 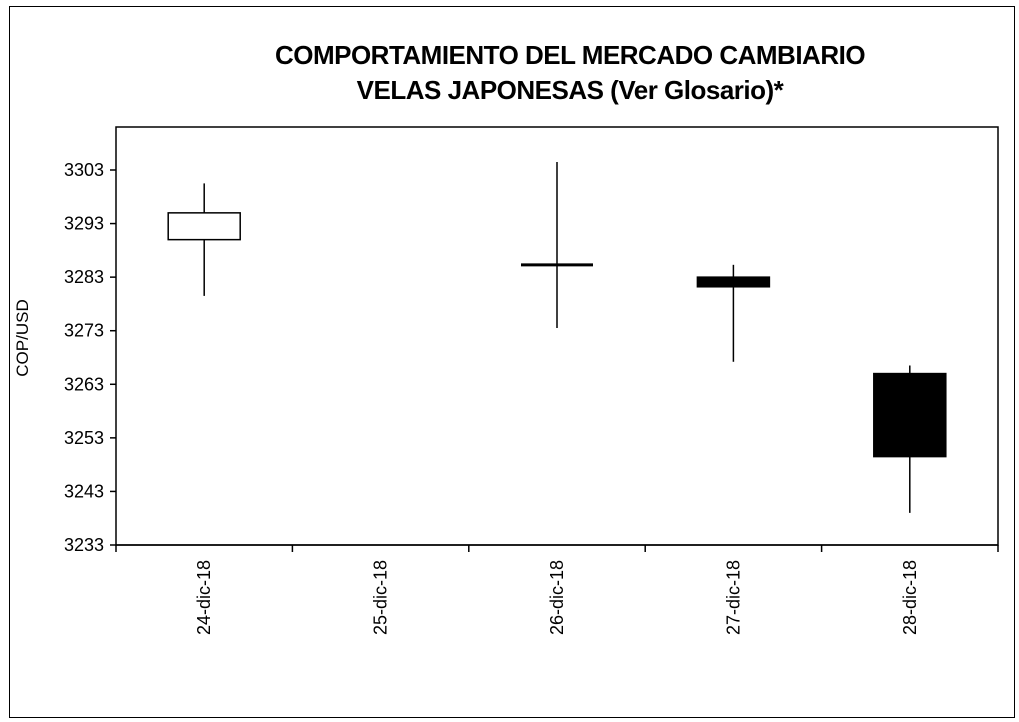 What do you see at coordinates (84, 491) in the screenshot?
I see `y-tick-label: 3243` at bounding box center [84, 491].